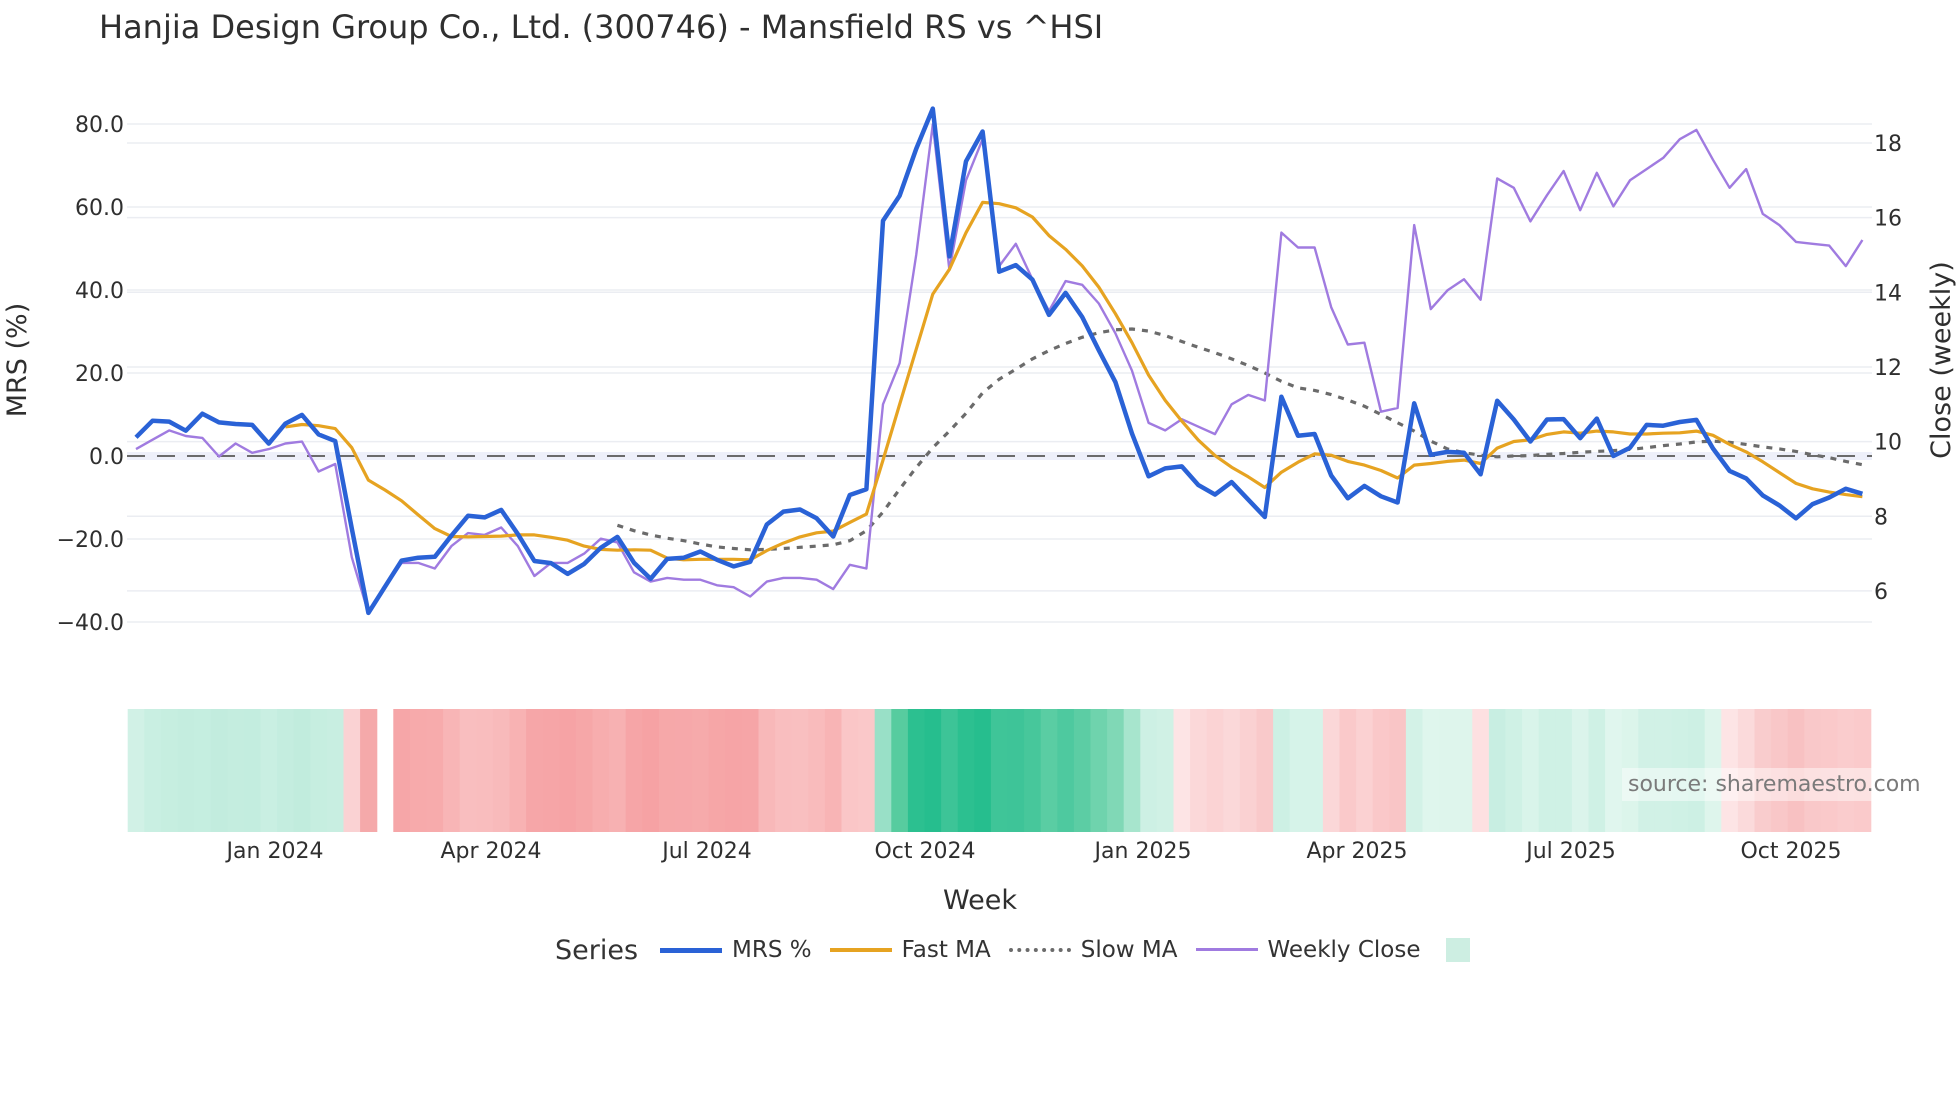  I want to click on legend-title: Series, so click(597, 950).